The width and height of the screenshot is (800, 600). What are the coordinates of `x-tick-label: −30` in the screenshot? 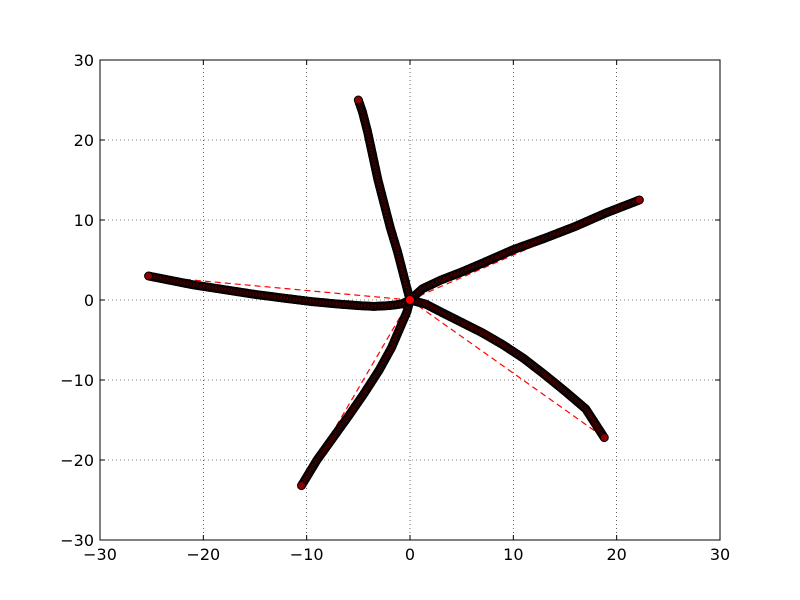 It's located at (100, 554).